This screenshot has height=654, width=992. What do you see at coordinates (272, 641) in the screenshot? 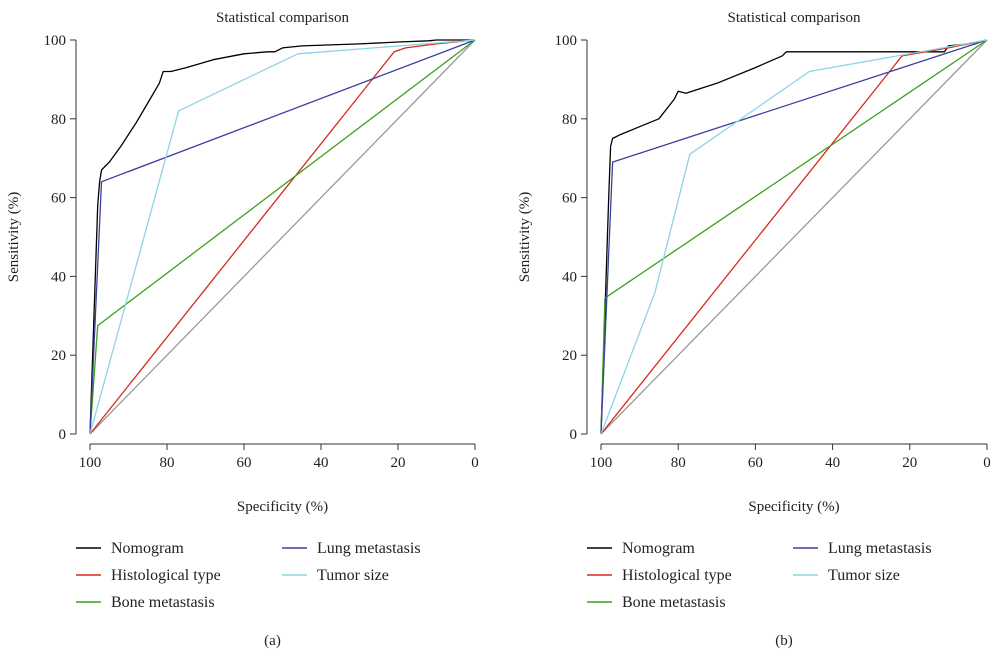
I see `panel-label: (a)` at bounding box center [272, 641].